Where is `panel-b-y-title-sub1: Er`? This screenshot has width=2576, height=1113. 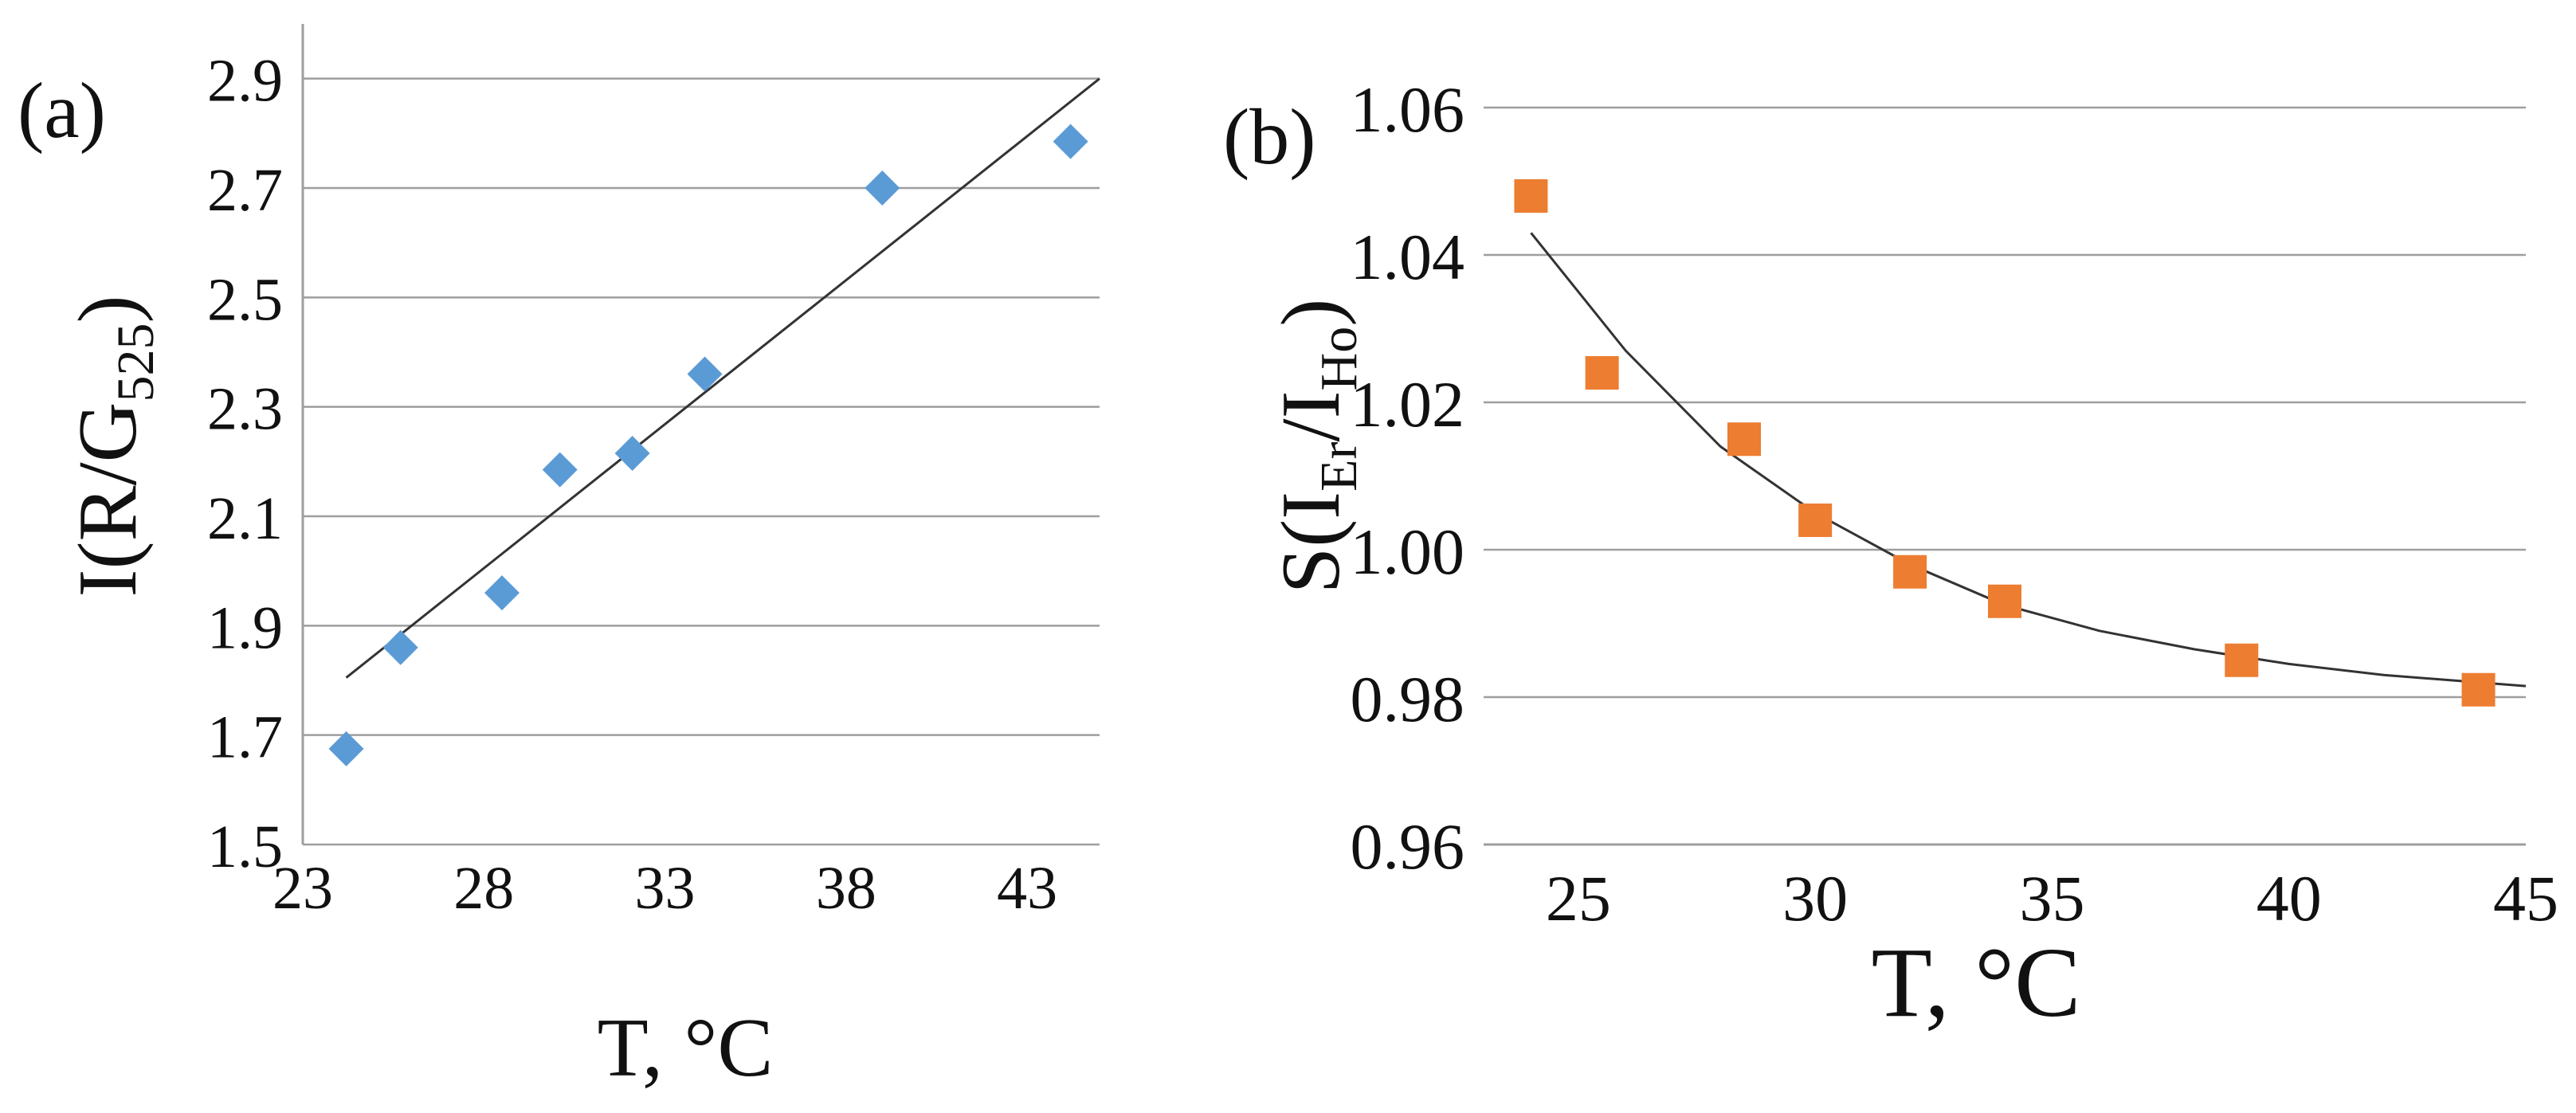 panel-b-y-title-sub1: Er is located at coordinates (1339, 467).